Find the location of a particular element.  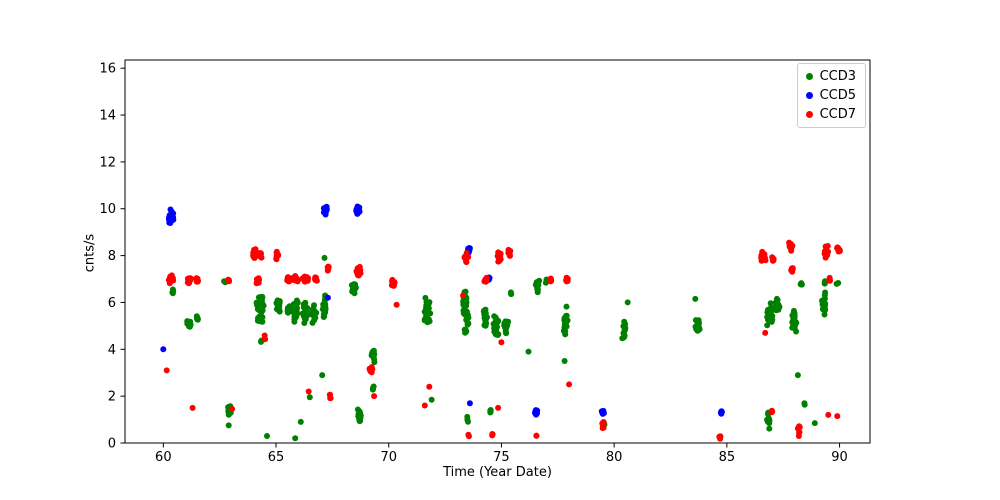

legend: CCD3 CCD5 CCD7 is located at coordinates (831, 95).